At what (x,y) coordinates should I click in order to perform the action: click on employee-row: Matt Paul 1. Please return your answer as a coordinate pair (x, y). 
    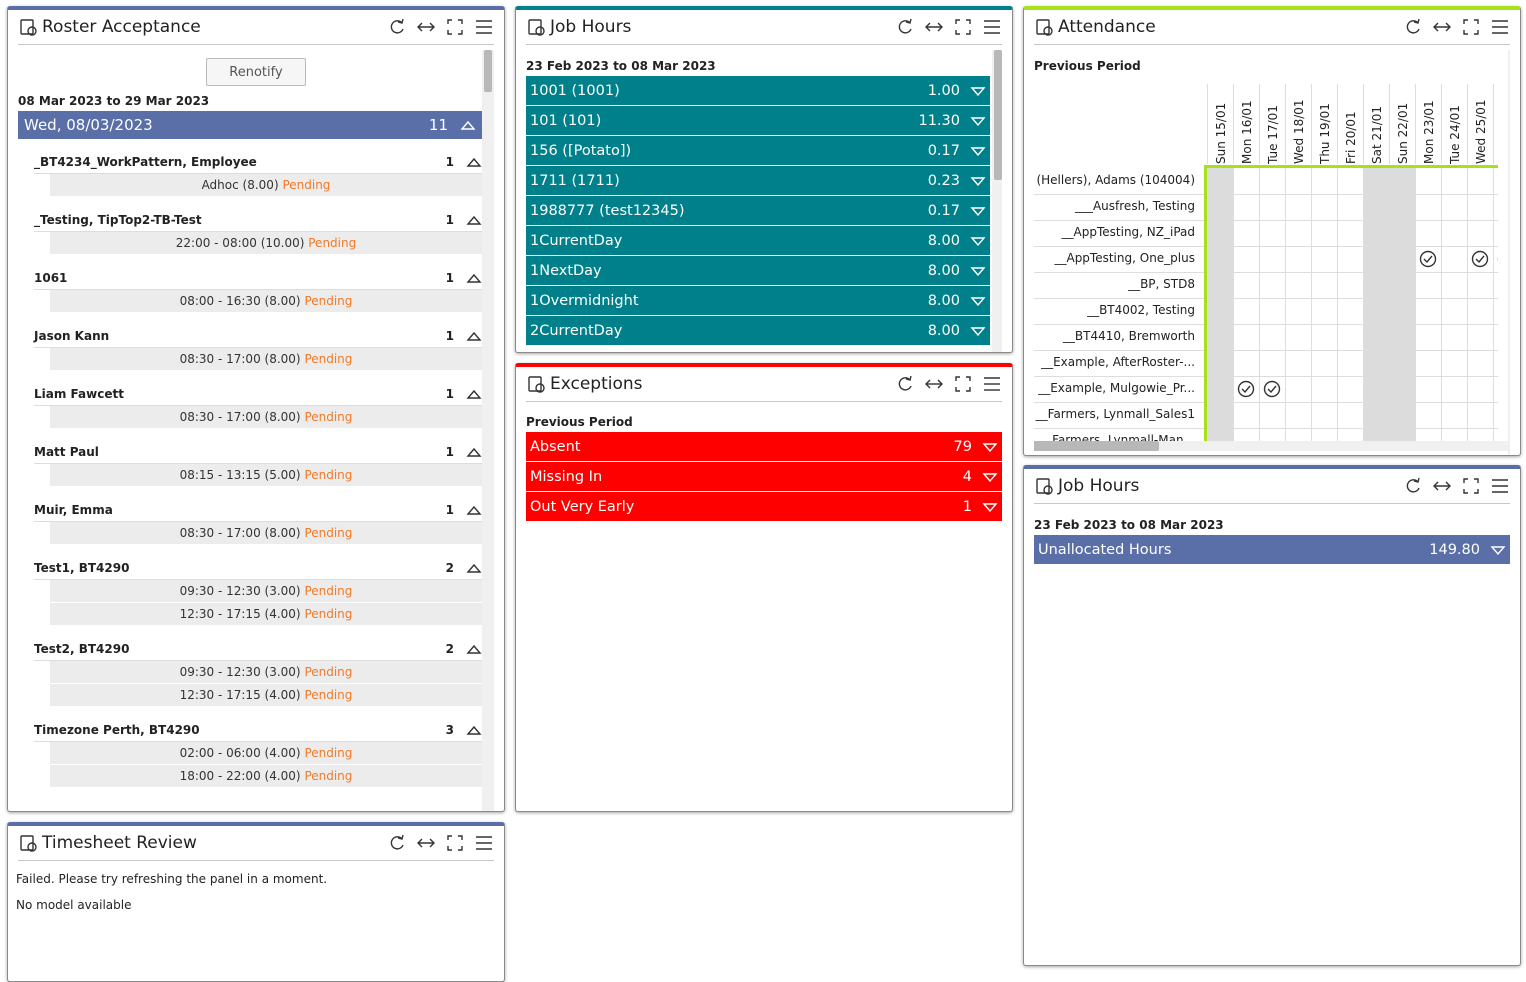
    Looking at the image, I should click on (258, 452).